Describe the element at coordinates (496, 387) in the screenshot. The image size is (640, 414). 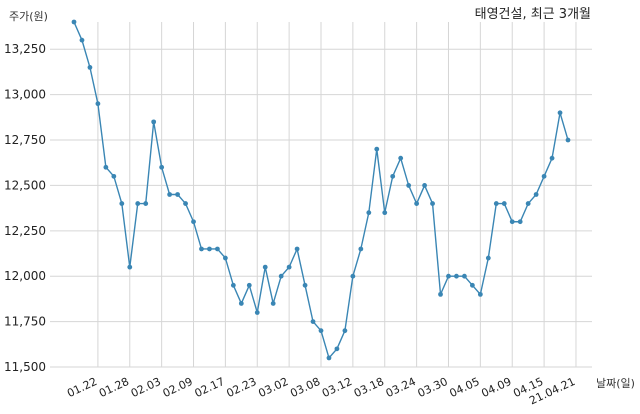
I see `x-tick-label: 04.09` at that location.